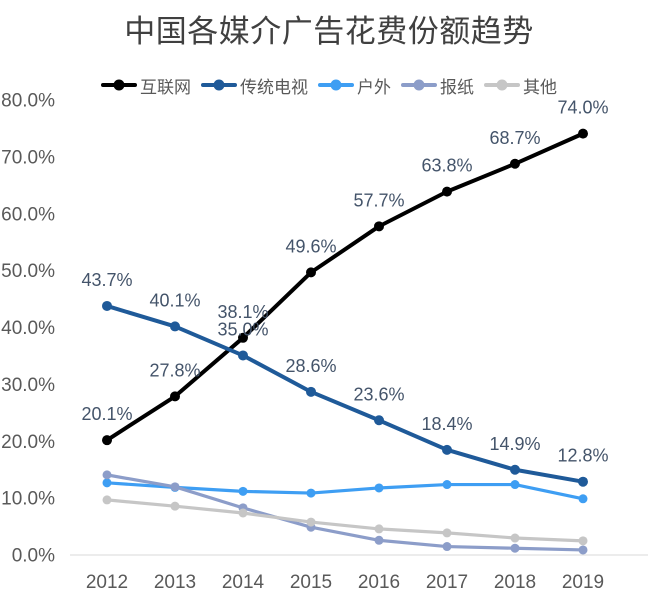 This screenshot has height=611, width=658. Describe the element at coordinates (437, 85) in the screenshot. I see `legend-item-newspaper: 报纸` at that location.